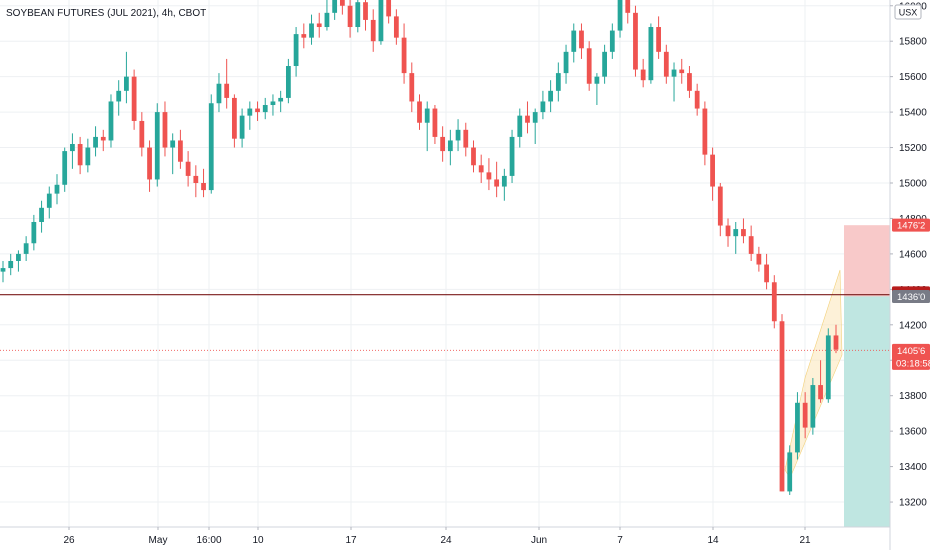  I want to click on position-zones, so click(867, 376).